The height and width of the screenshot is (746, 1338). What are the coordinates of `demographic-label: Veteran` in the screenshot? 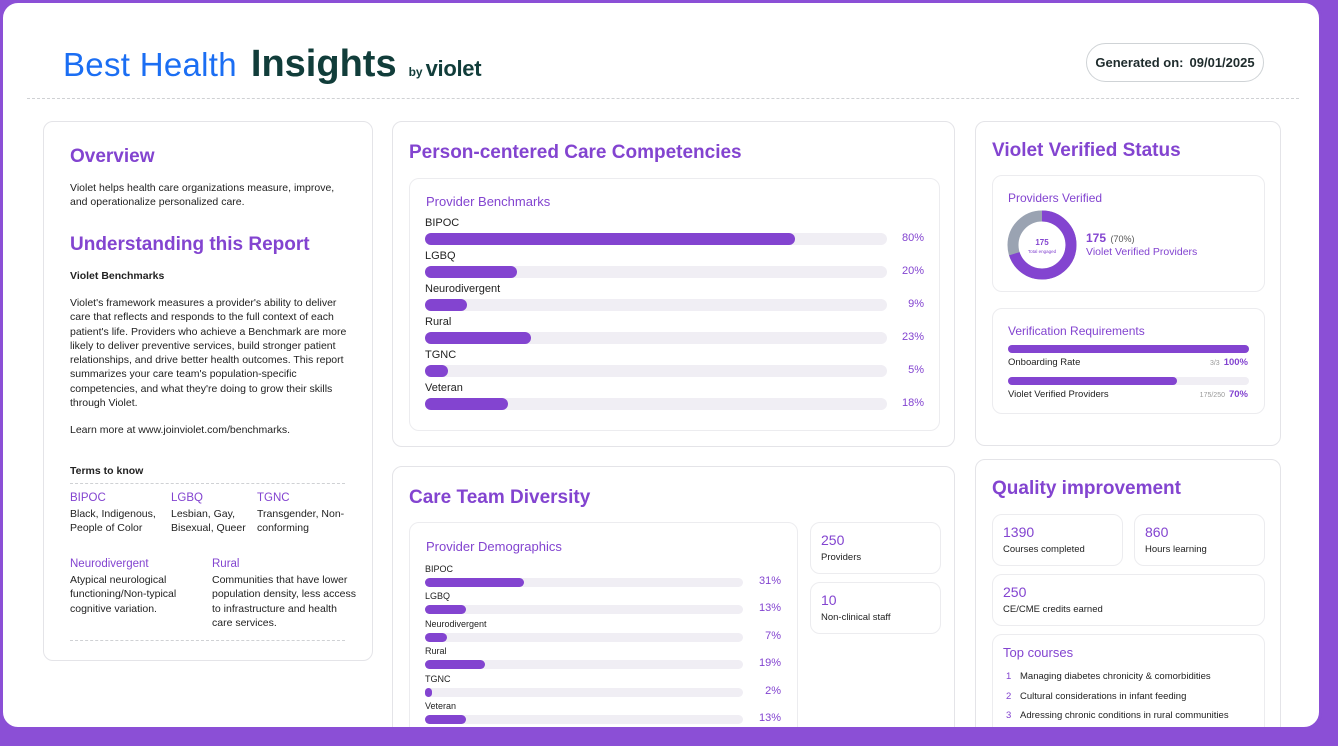 It's located at (441, 706).